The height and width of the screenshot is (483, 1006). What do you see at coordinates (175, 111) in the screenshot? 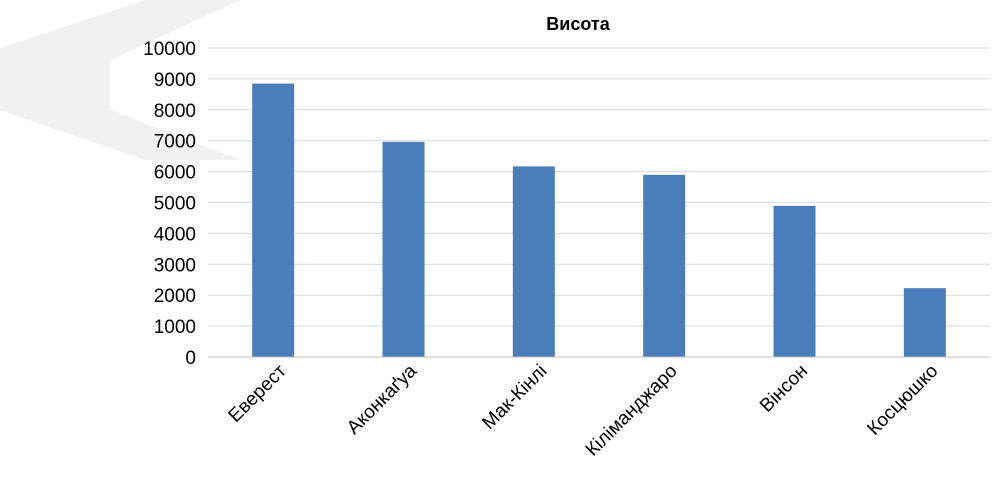
I see `y-tick-label: 8000` at bounding box center [175, 111].